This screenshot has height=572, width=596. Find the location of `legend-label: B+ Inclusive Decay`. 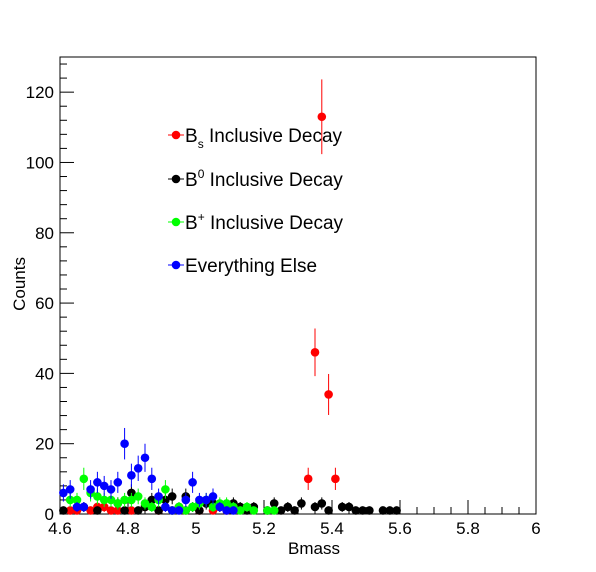

legend-label: B+ Inclusive Decay is located at coordinates (264, 222).